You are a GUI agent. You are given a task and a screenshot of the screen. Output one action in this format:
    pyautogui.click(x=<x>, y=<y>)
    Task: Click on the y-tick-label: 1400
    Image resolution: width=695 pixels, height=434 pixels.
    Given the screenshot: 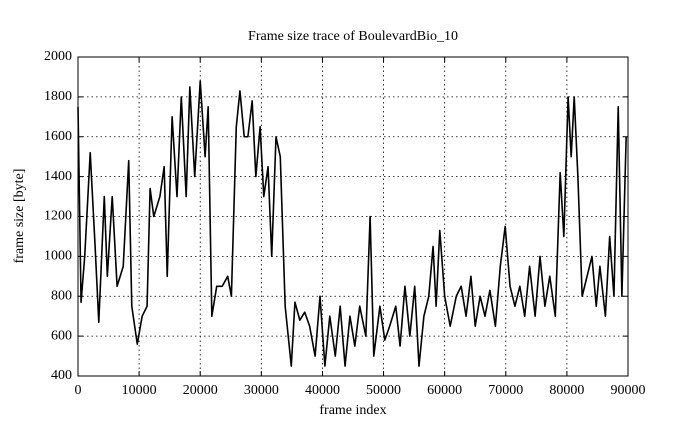 What is the action you would take?
    pyautogui.click(x=58, y=176)
    